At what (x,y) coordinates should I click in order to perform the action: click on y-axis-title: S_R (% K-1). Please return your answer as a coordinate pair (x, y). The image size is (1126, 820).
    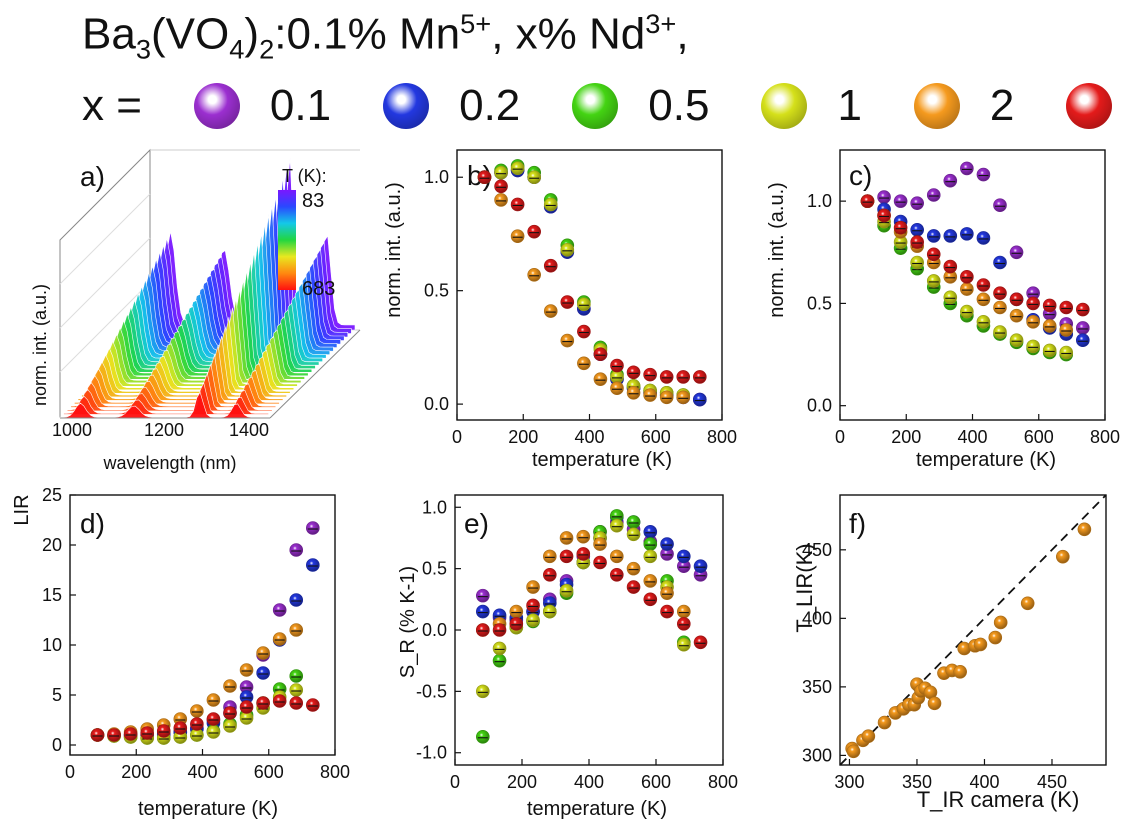
    Looking at the image, I should click on (408, 622).